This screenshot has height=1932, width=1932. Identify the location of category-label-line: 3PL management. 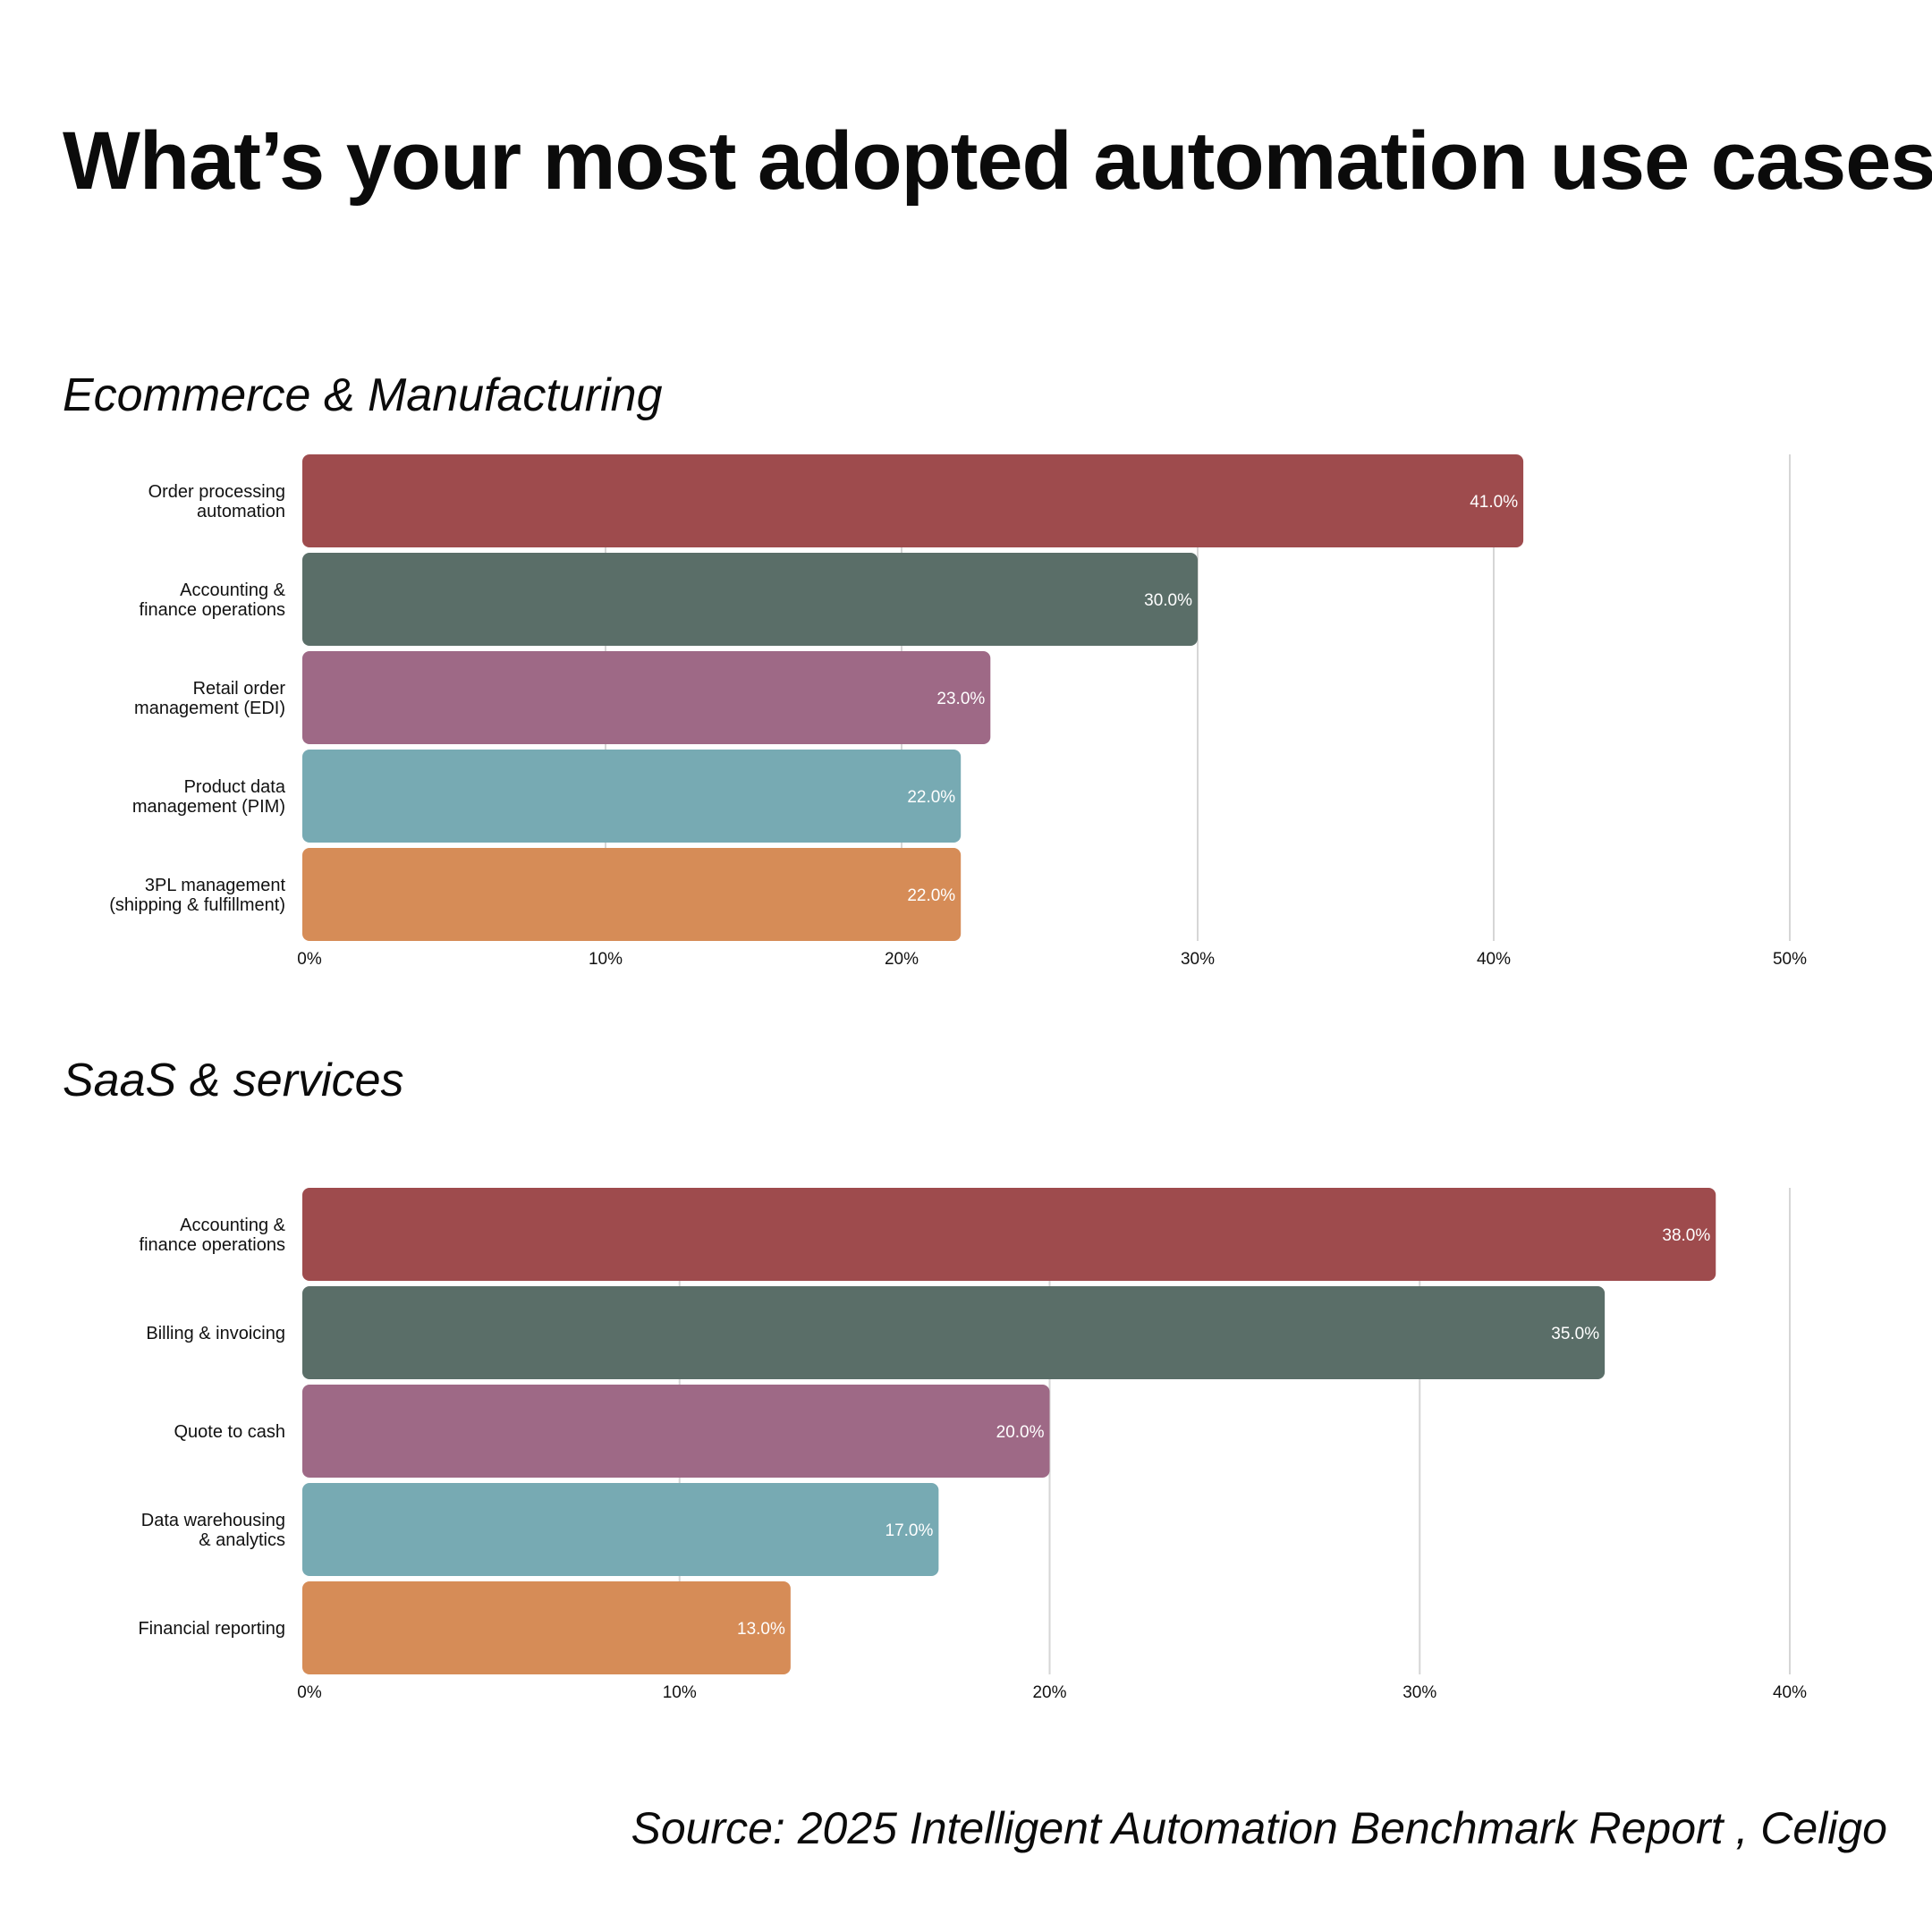
(215, 885).